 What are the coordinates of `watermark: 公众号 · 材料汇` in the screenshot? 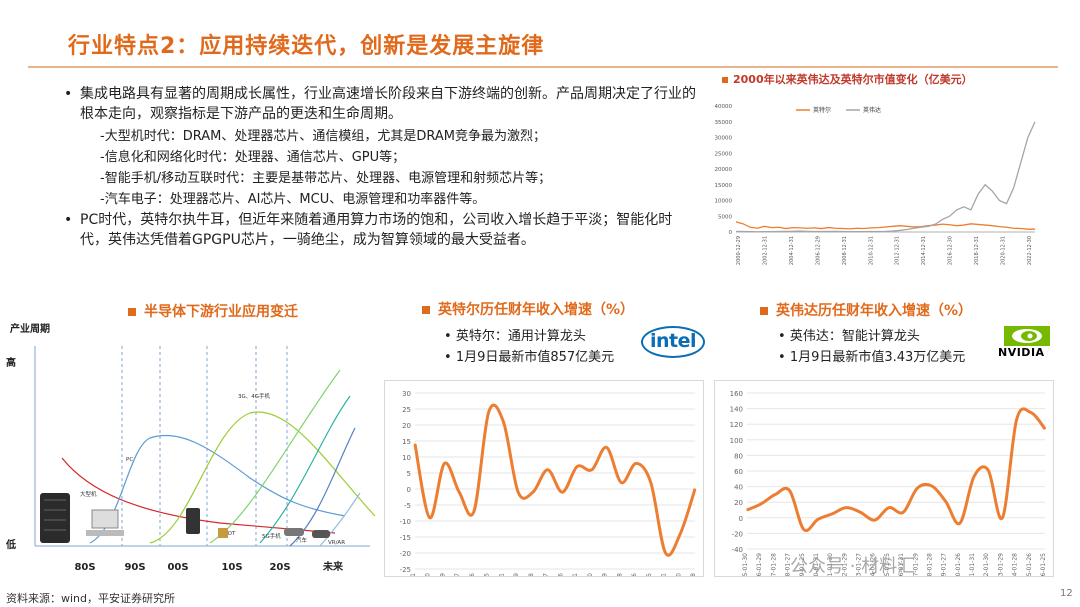 It's located at (852, 565).